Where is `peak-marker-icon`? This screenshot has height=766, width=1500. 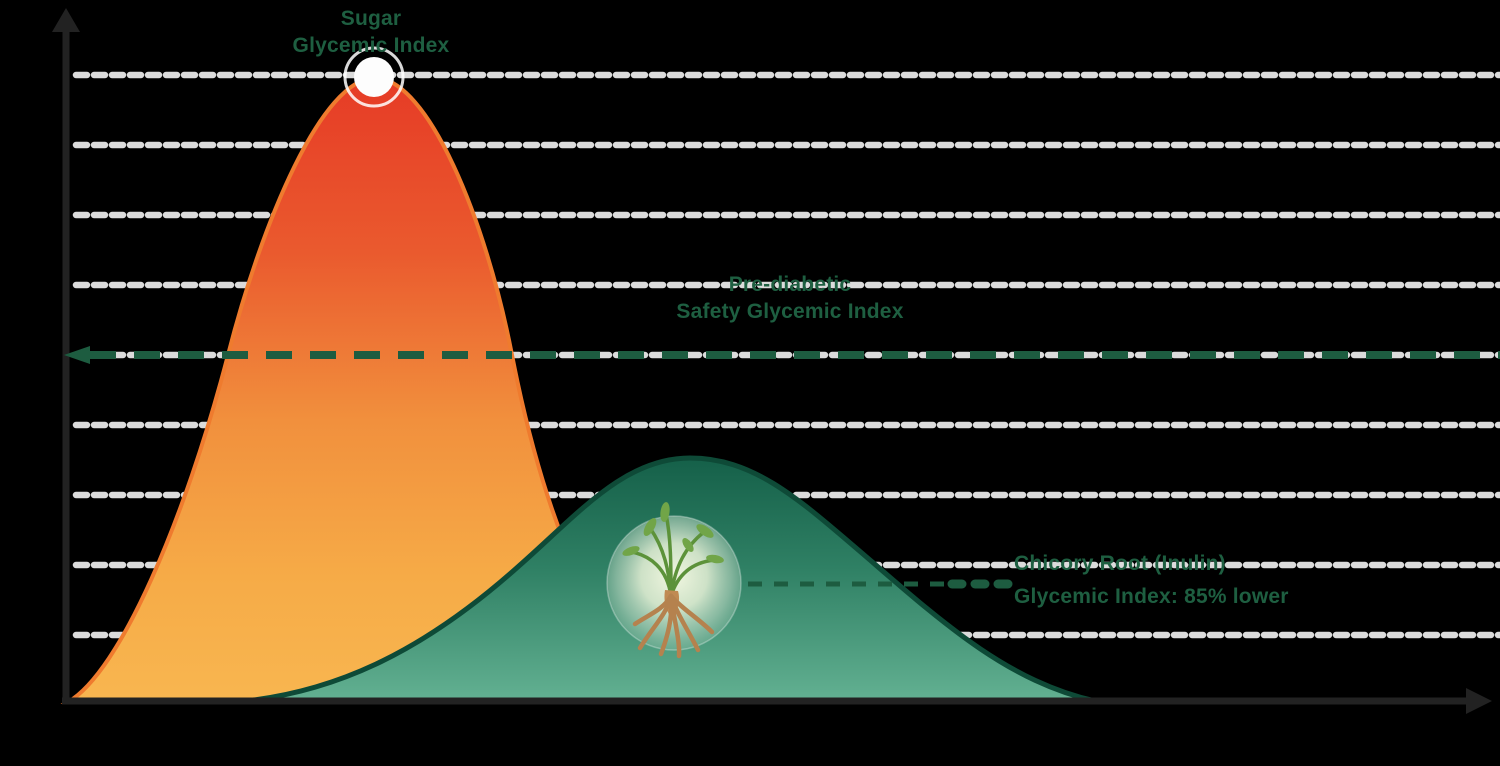 peak-marker-icon is located at coordinates (374, 77).